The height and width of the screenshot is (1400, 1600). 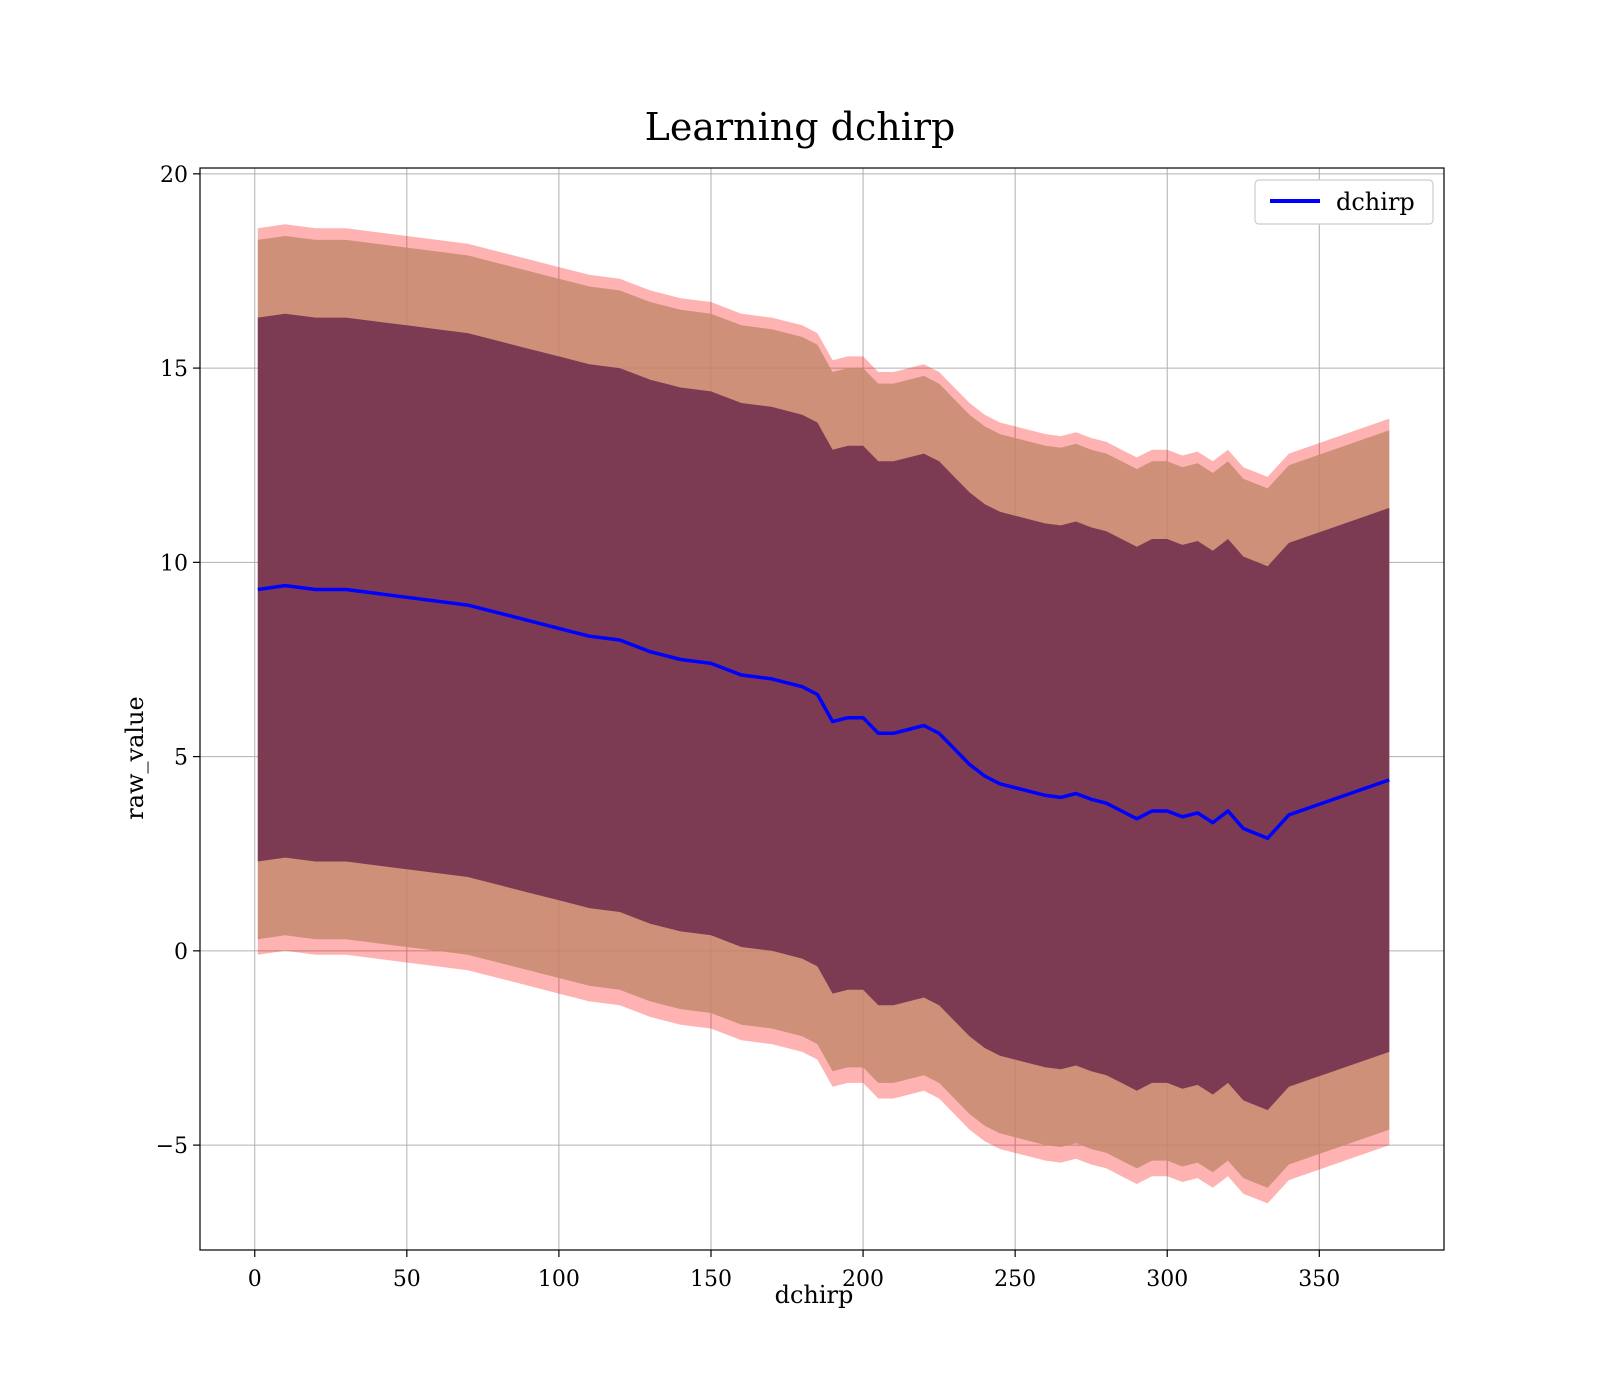 I want to click on y-tick-label: 10, so click(x=174, y=563).